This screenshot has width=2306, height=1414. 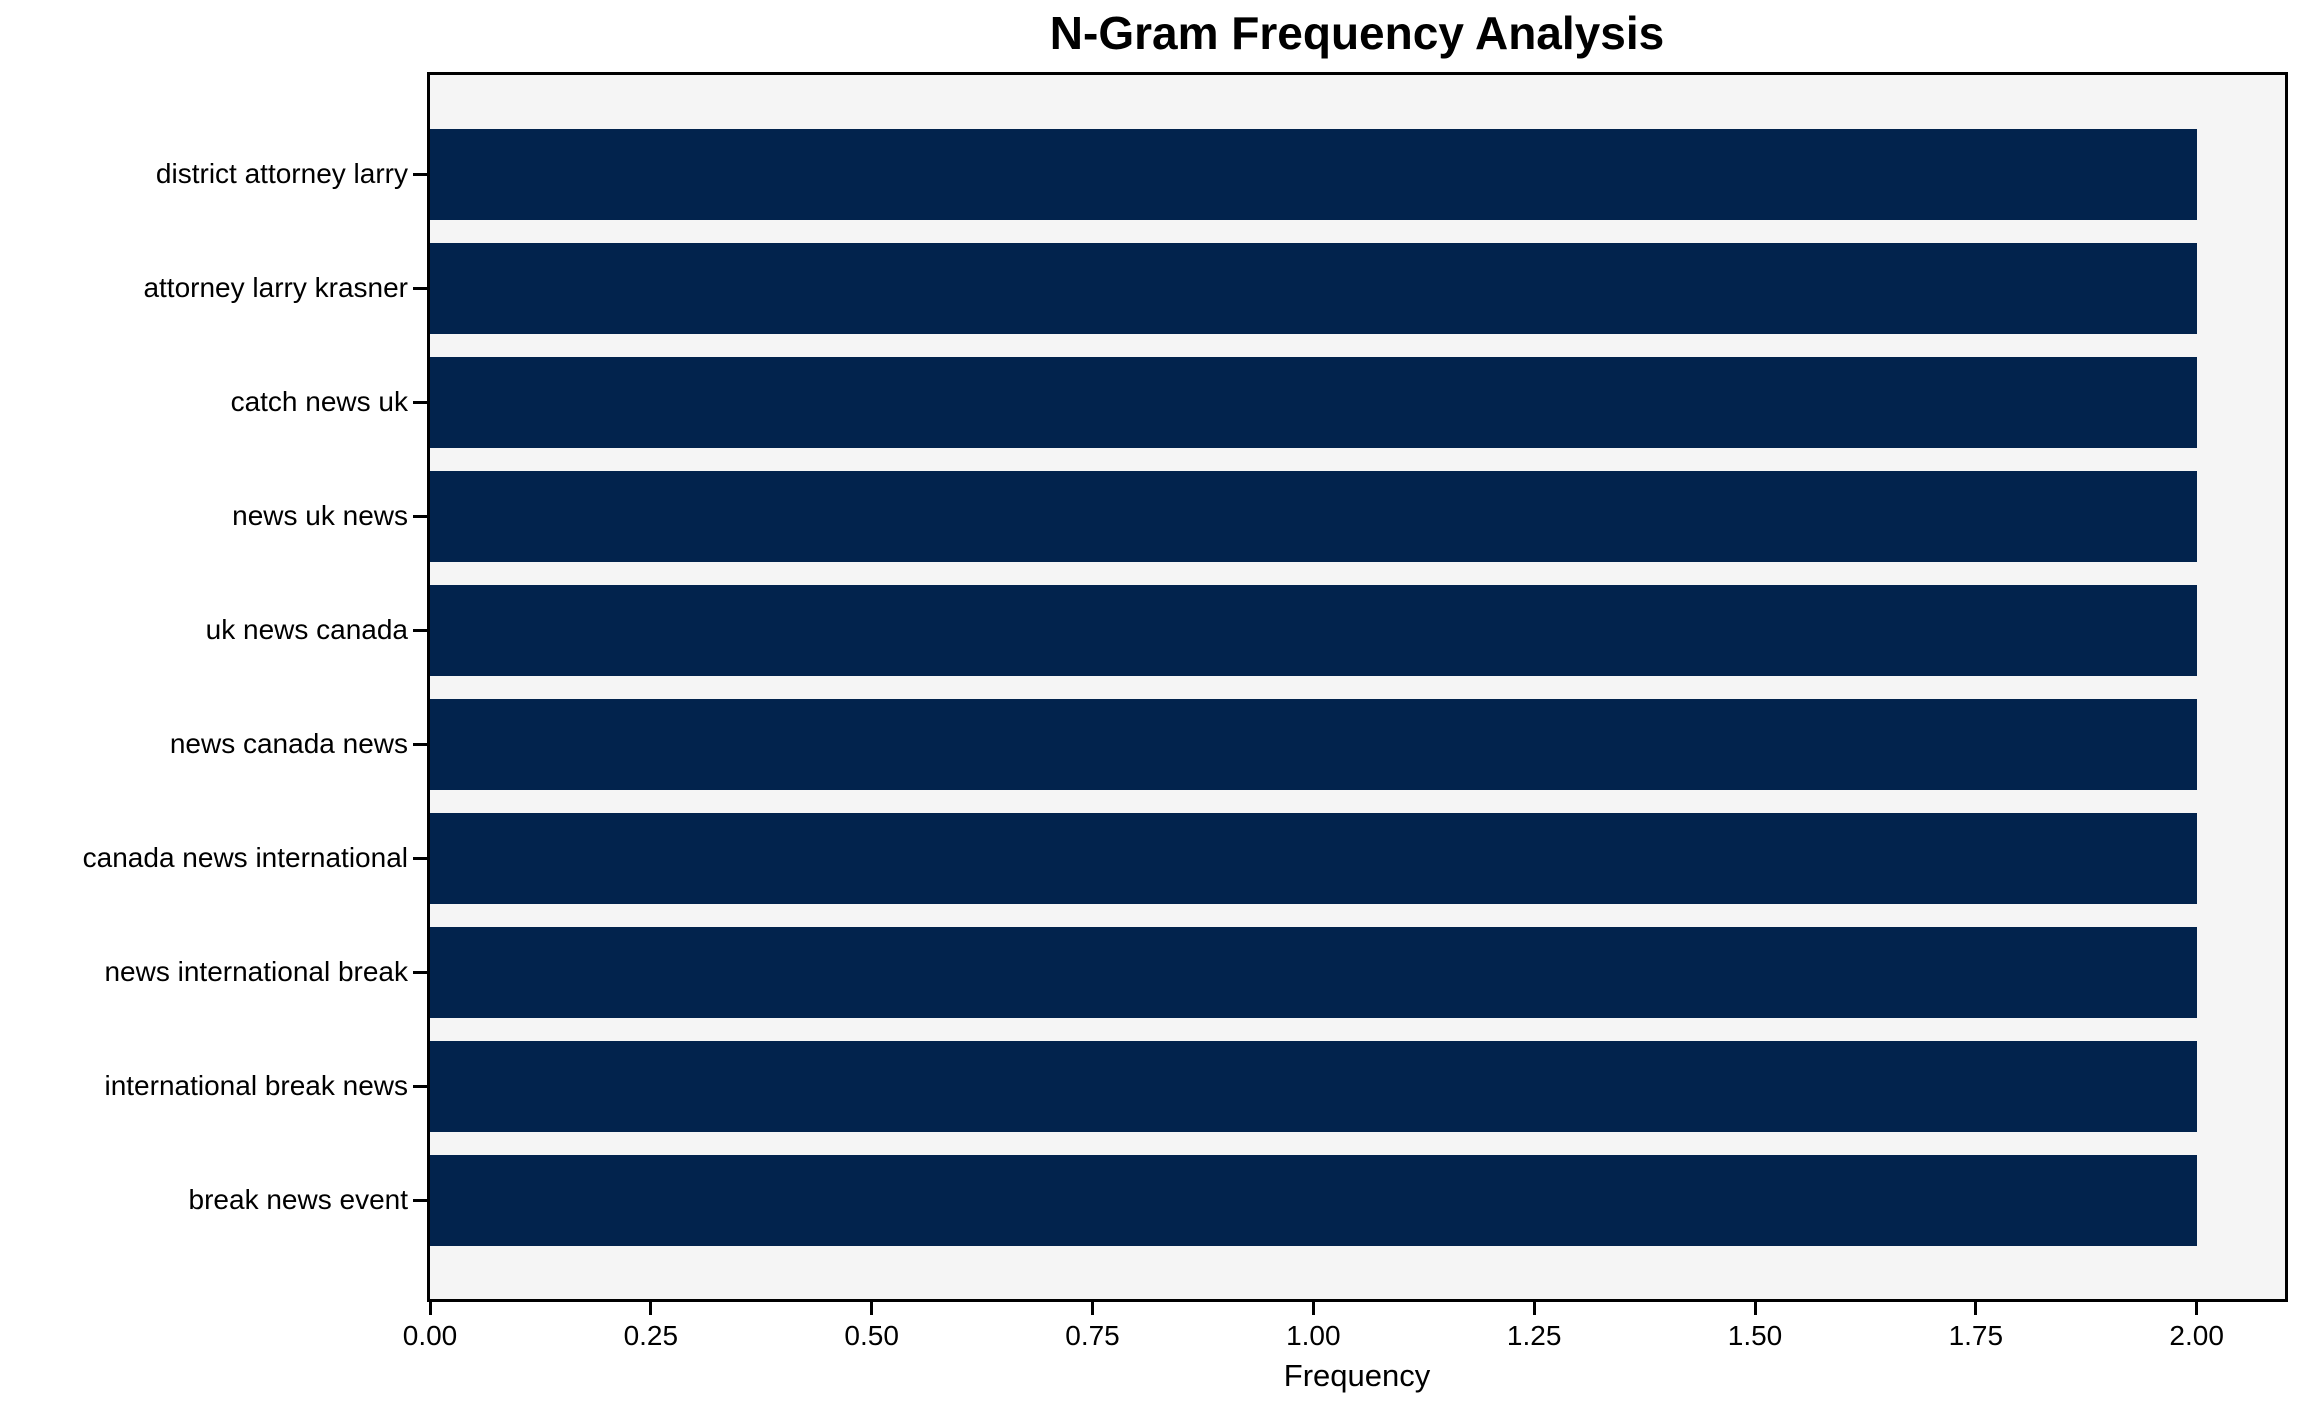 I want to click on x-tick-label: 0.75, so click(x=1092, y=1335).